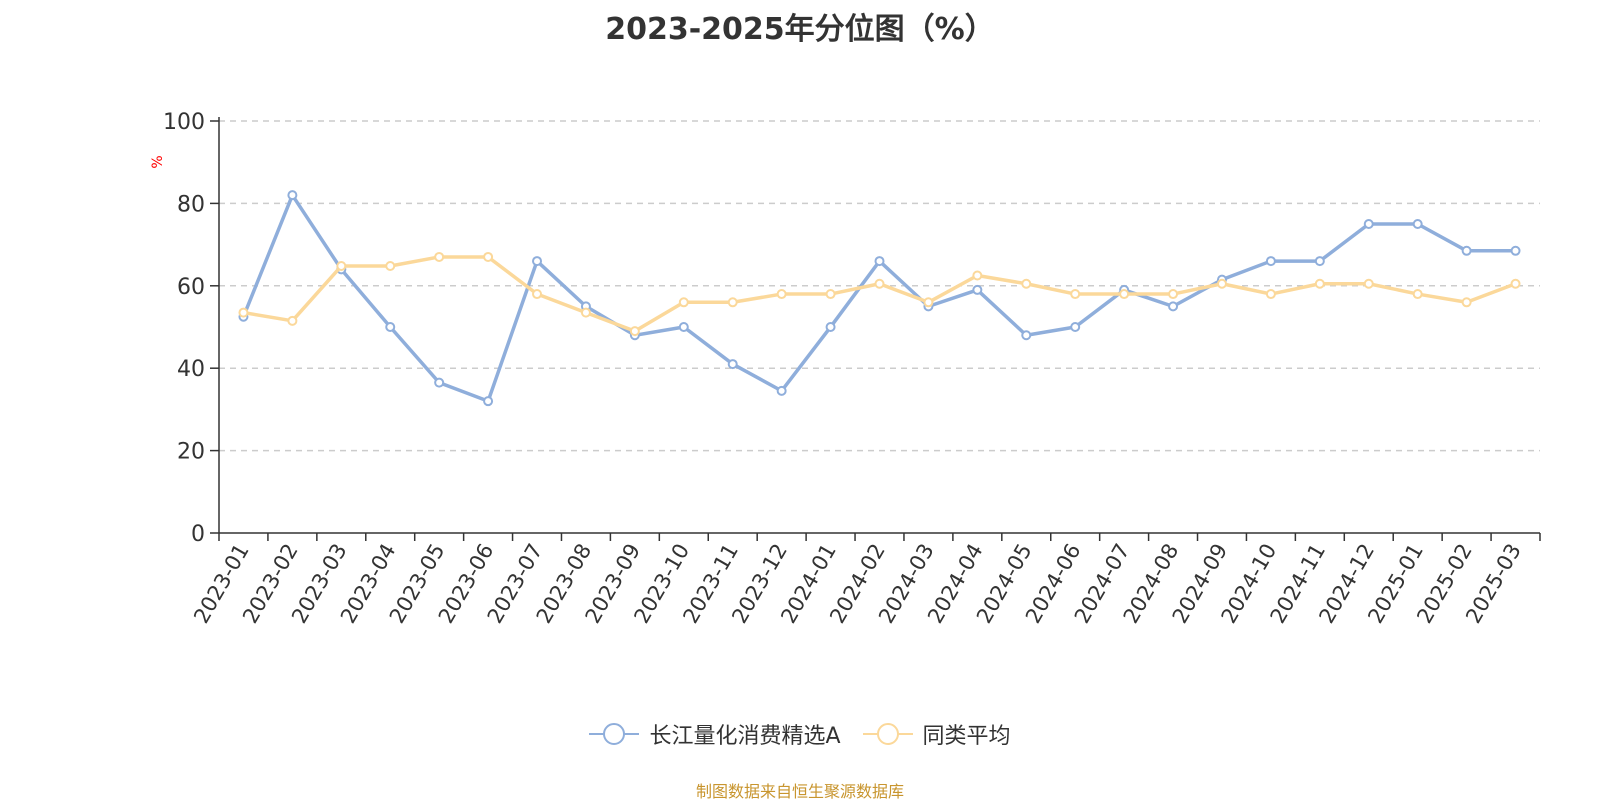  What do you see at coordinates (198, 534) in the screenshot?
I see `y-tick-label: 0` at bounding box center [198, 534].